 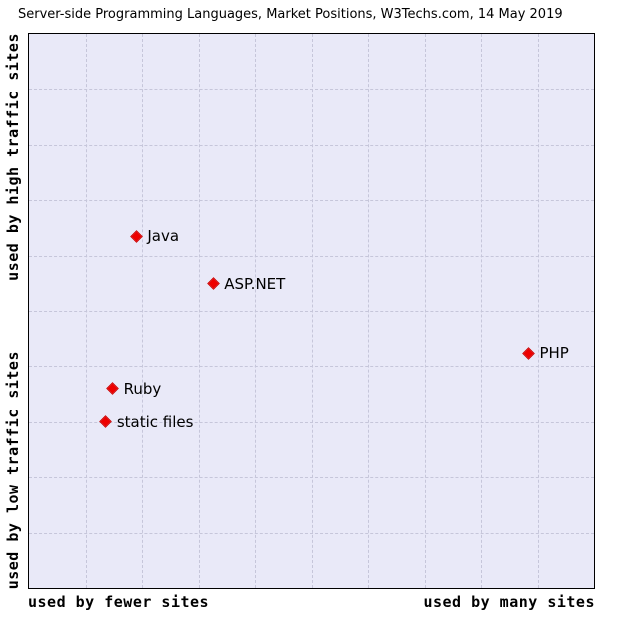 I want to click on data-point-label: PHP, so click(x=554, y=353).